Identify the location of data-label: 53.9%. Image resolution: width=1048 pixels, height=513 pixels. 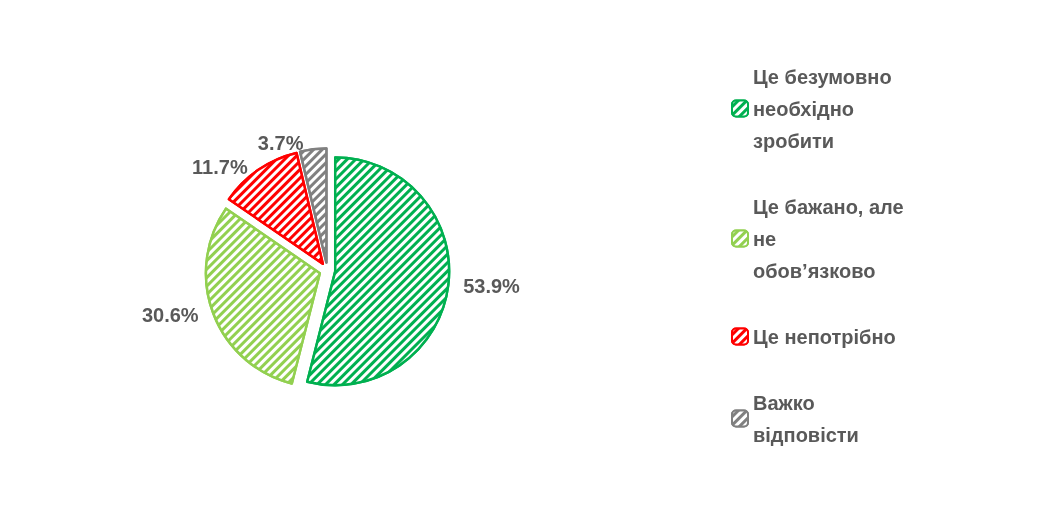
(492, 286).